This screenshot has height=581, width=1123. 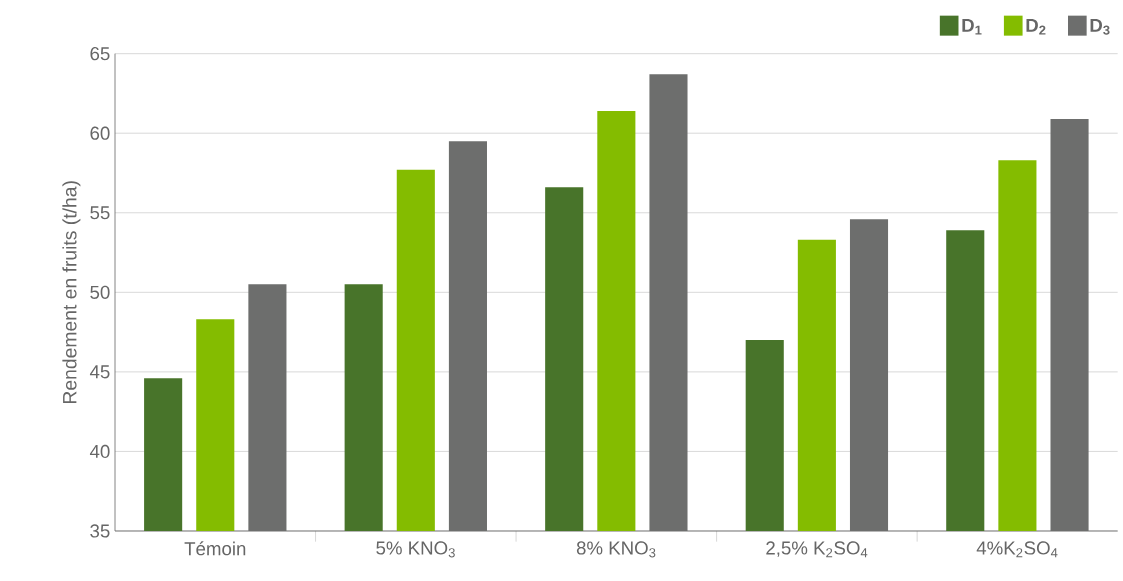 What do you see at coordinates (100, 292) in the screenshot?
I see `y-tick-label: 50` at bounding box center [100, 292].